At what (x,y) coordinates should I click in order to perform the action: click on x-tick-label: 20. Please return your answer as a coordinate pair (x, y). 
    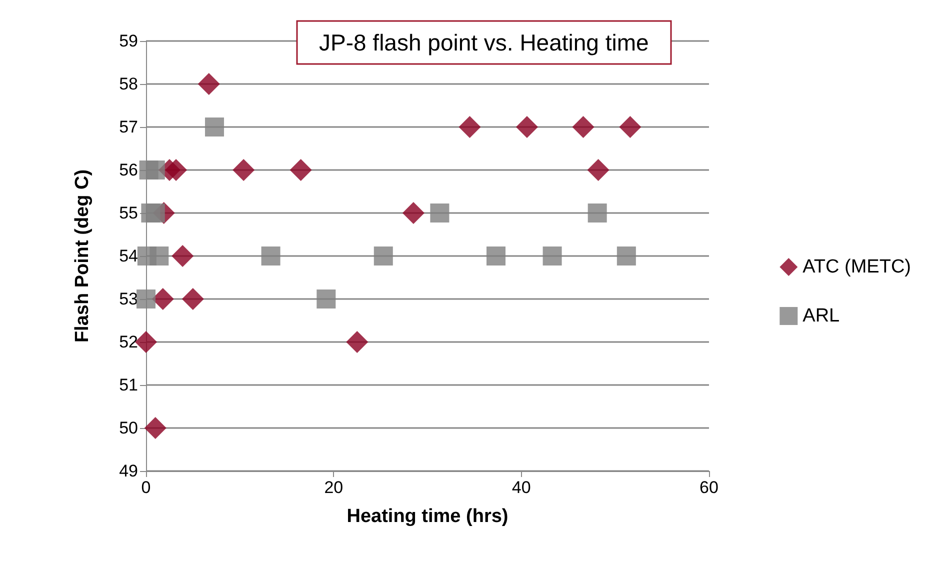
    Looking at the image, I should click on (334, 487).